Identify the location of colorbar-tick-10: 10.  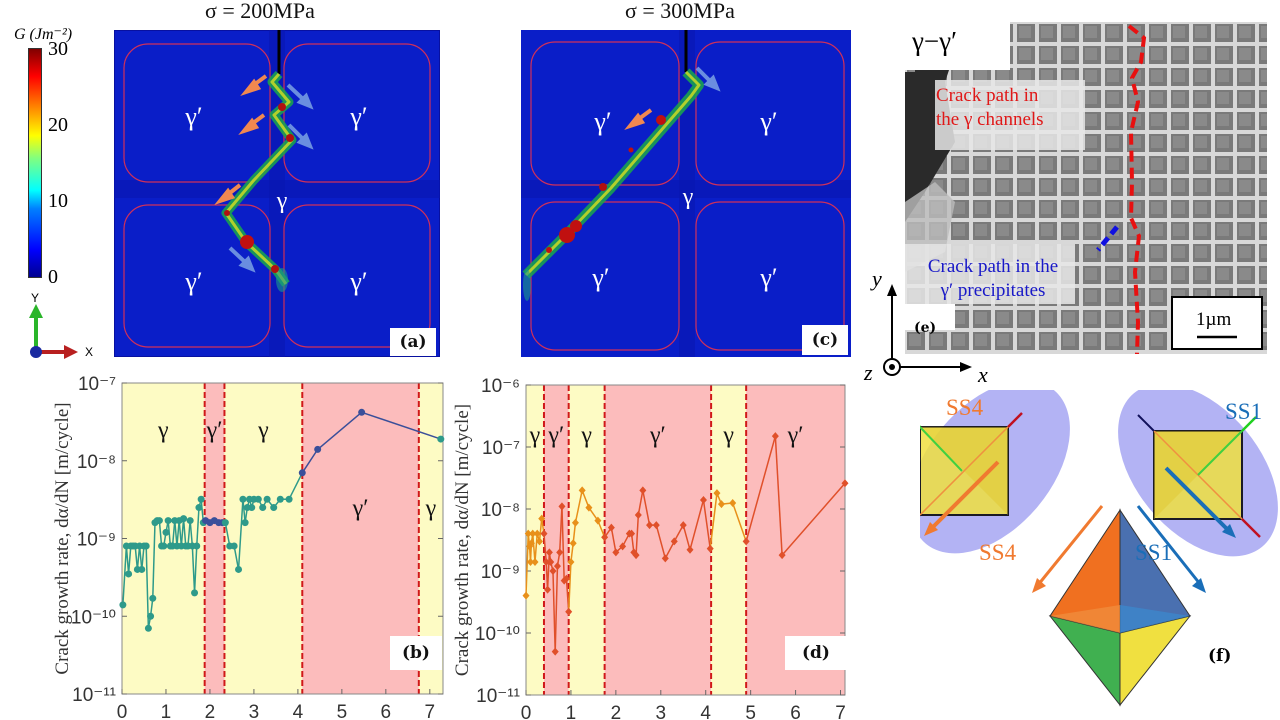
(58, 201).